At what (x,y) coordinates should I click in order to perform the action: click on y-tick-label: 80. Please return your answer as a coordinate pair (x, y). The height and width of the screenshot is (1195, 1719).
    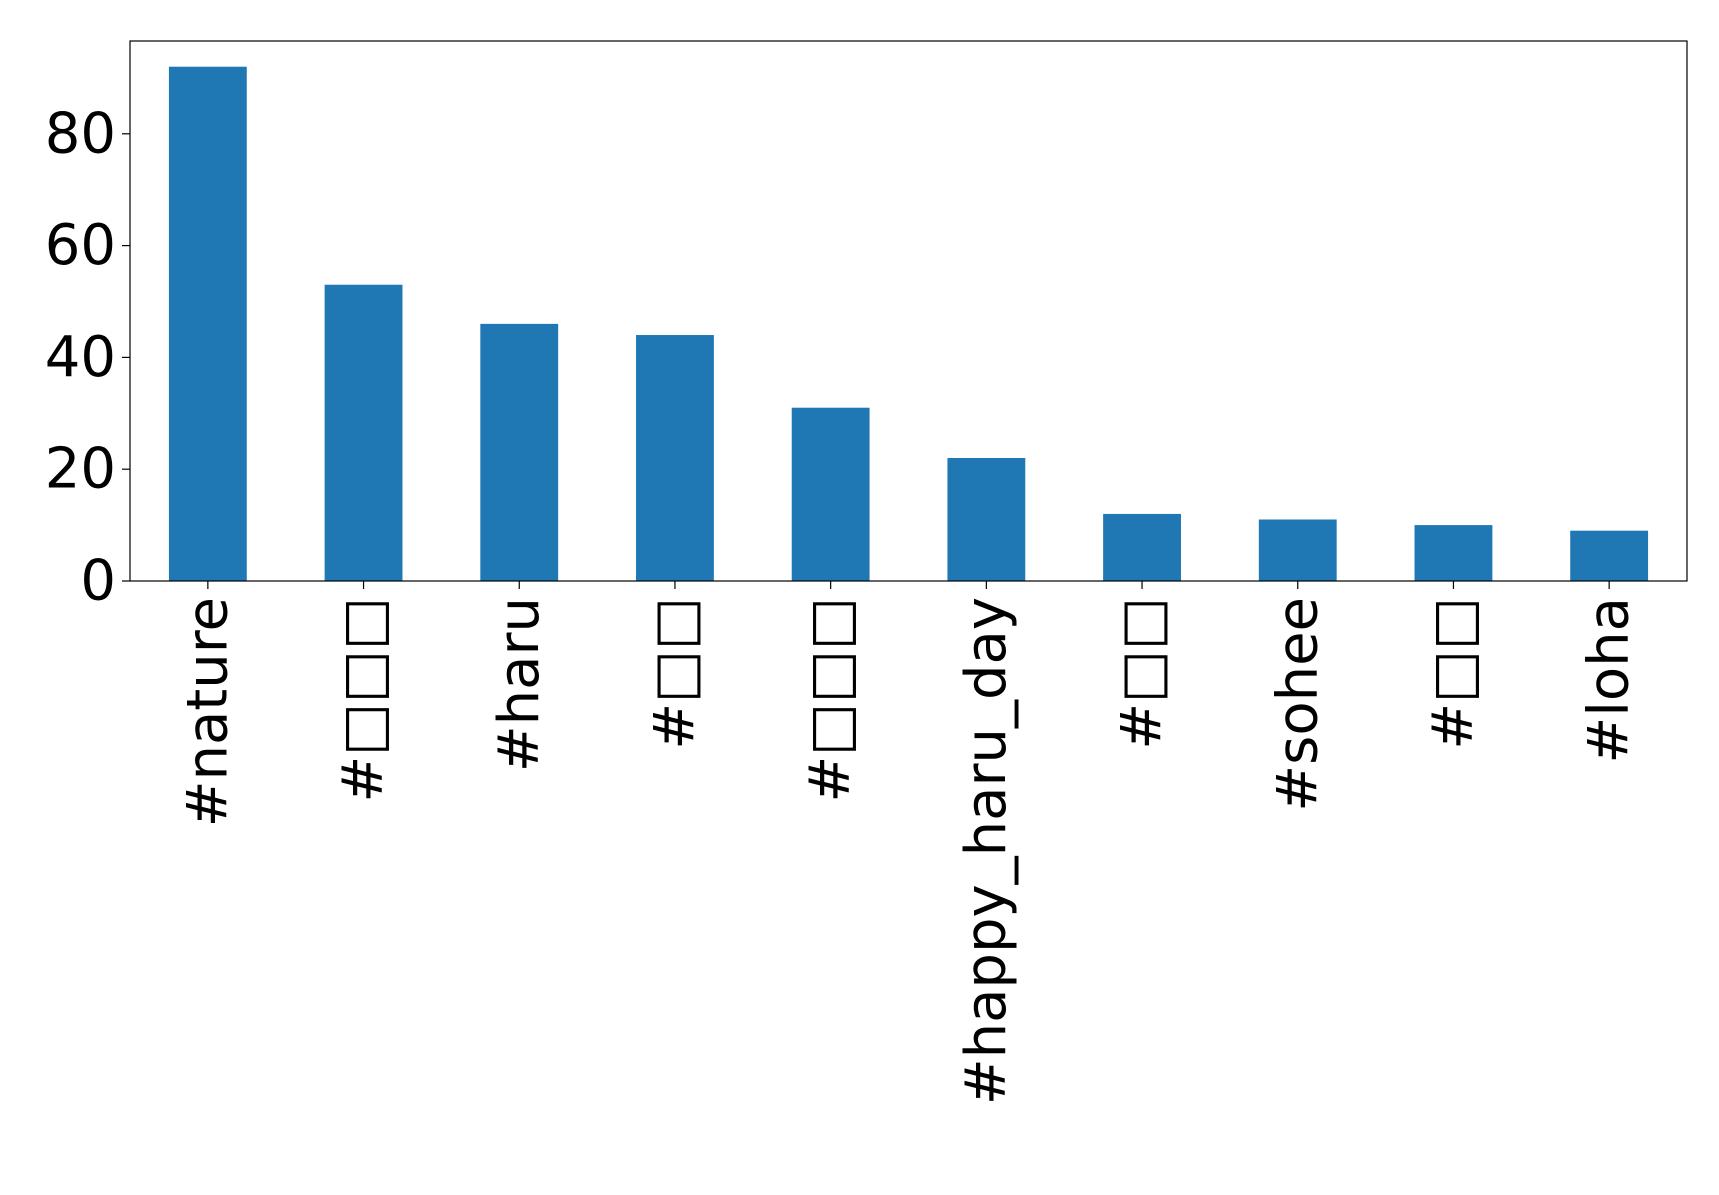
    Looking at the image, I should click on (80, 133).